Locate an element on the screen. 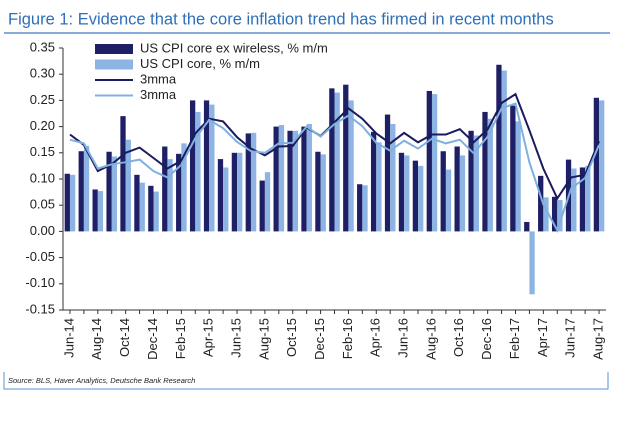  frame is located at coordinates (306, 381).